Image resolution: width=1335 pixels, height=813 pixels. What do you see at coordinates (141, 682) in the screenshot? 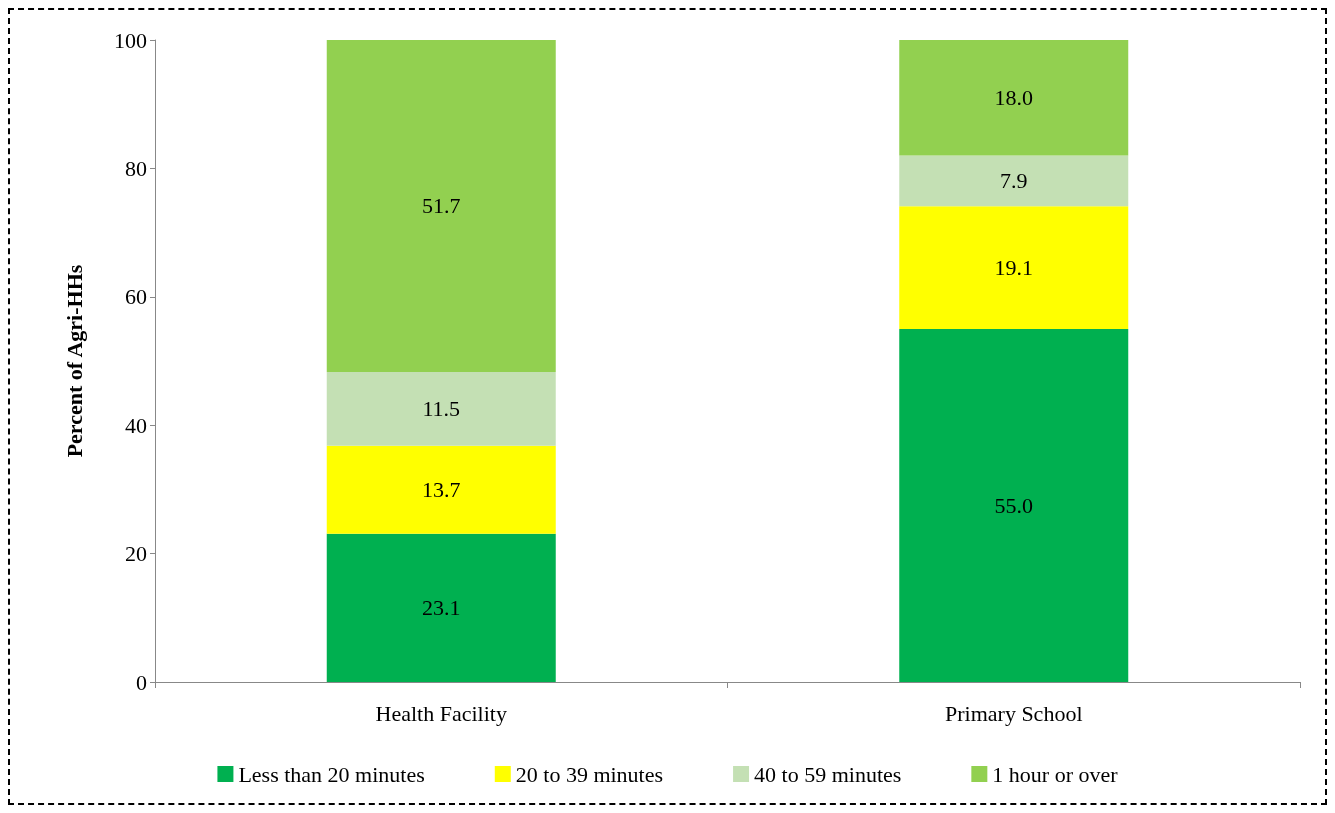
I see `y-tick-label: 0` at bounding box center [141, 682].